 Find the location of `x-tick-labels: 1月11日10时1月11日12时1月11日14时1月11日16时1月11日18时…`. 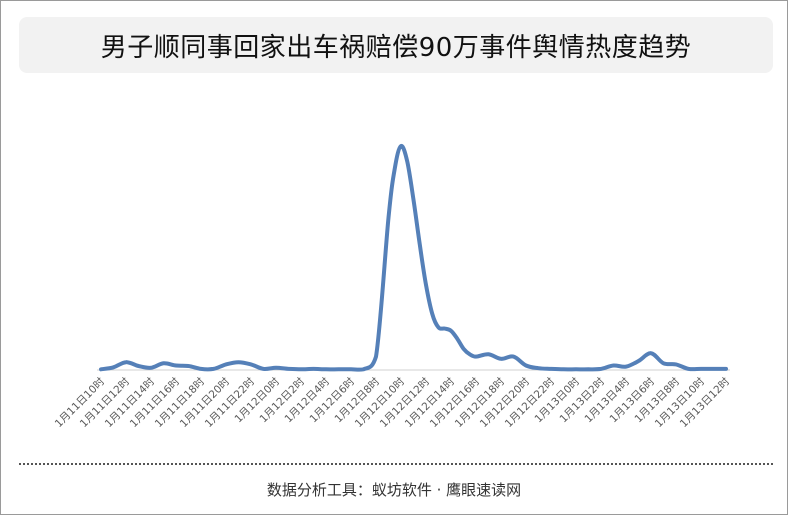

x-tick-labels: 1月11日10时1月11日12时1月11日14时1月11日16时1月11日18时… is located at coordinates (393, 402).